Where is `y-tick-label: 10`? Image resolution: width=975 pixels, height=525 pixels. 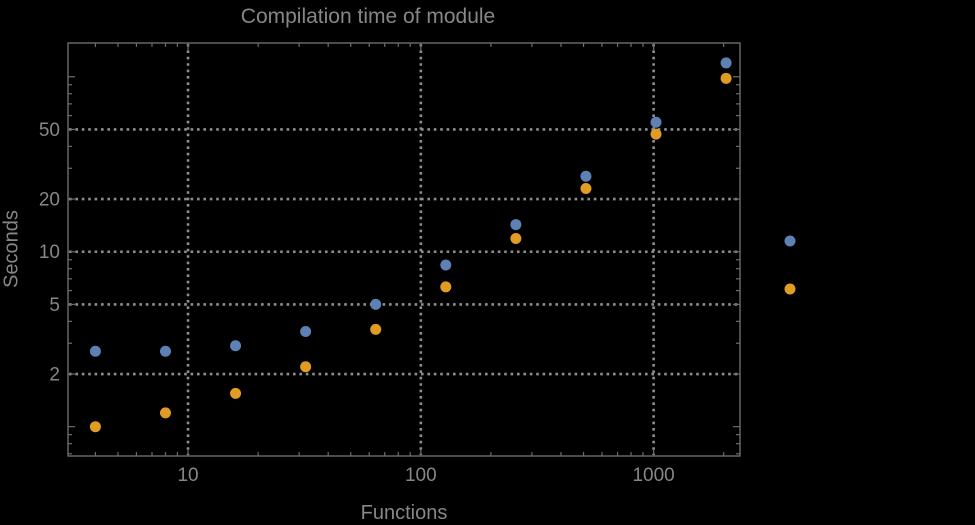 y-tick-label: 10 is located at coordinates (49, 252).